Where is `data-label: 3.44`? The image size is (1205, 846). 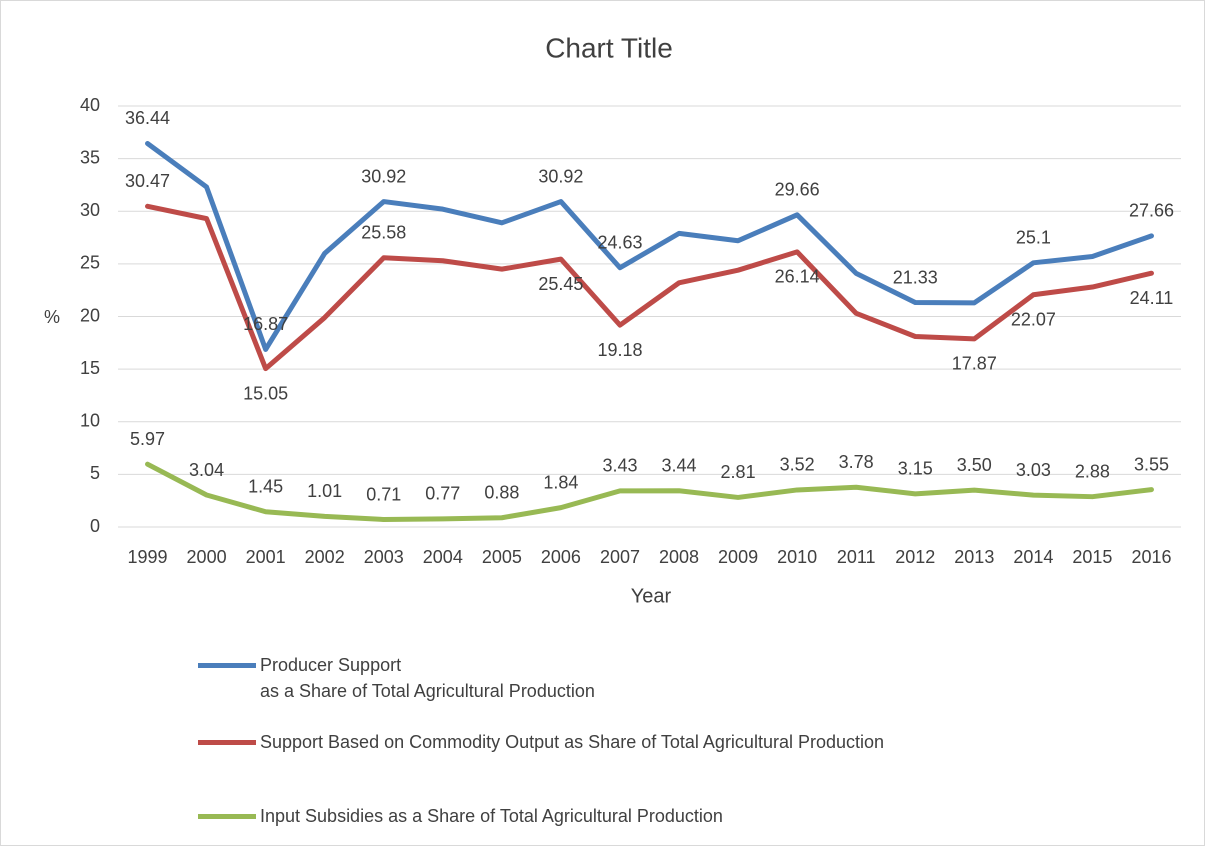 data-label: 3.44 is located at coordinates (679, 466).